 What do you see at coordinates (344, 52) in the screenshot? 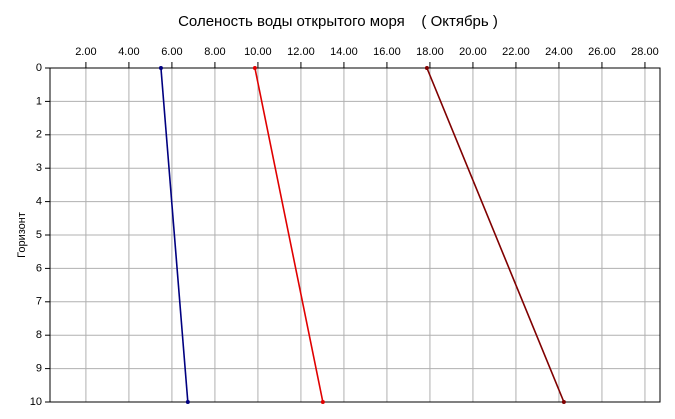
I see `x-tick-label: 14.00` at bounding box center [344, 52].